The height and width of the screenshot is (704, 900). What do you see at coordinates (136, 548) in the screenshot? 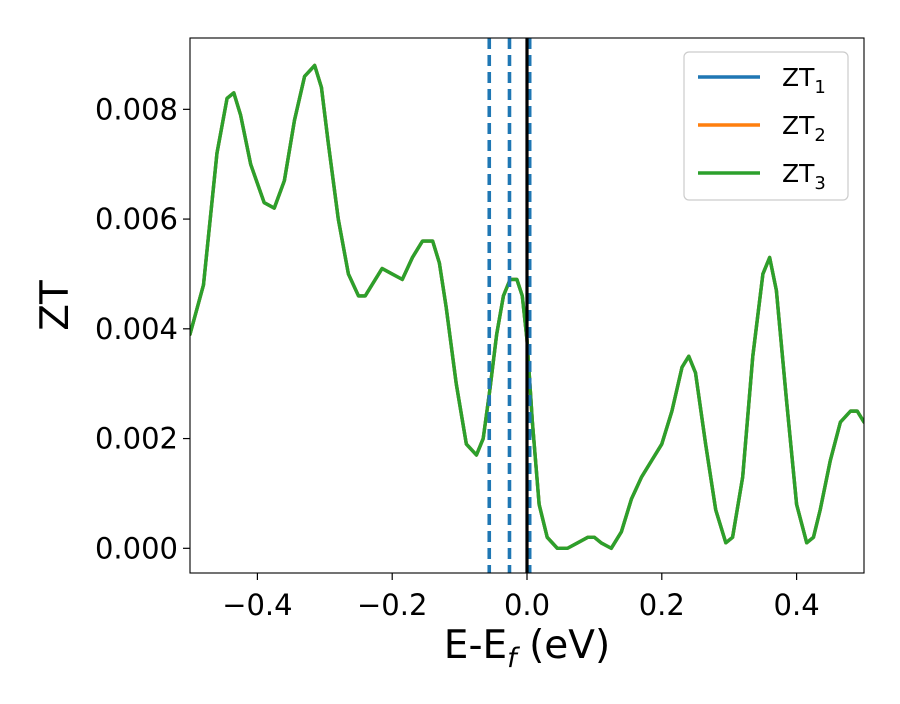
I see `y-tick-label: 0.000` at bounding box center [136, 548].